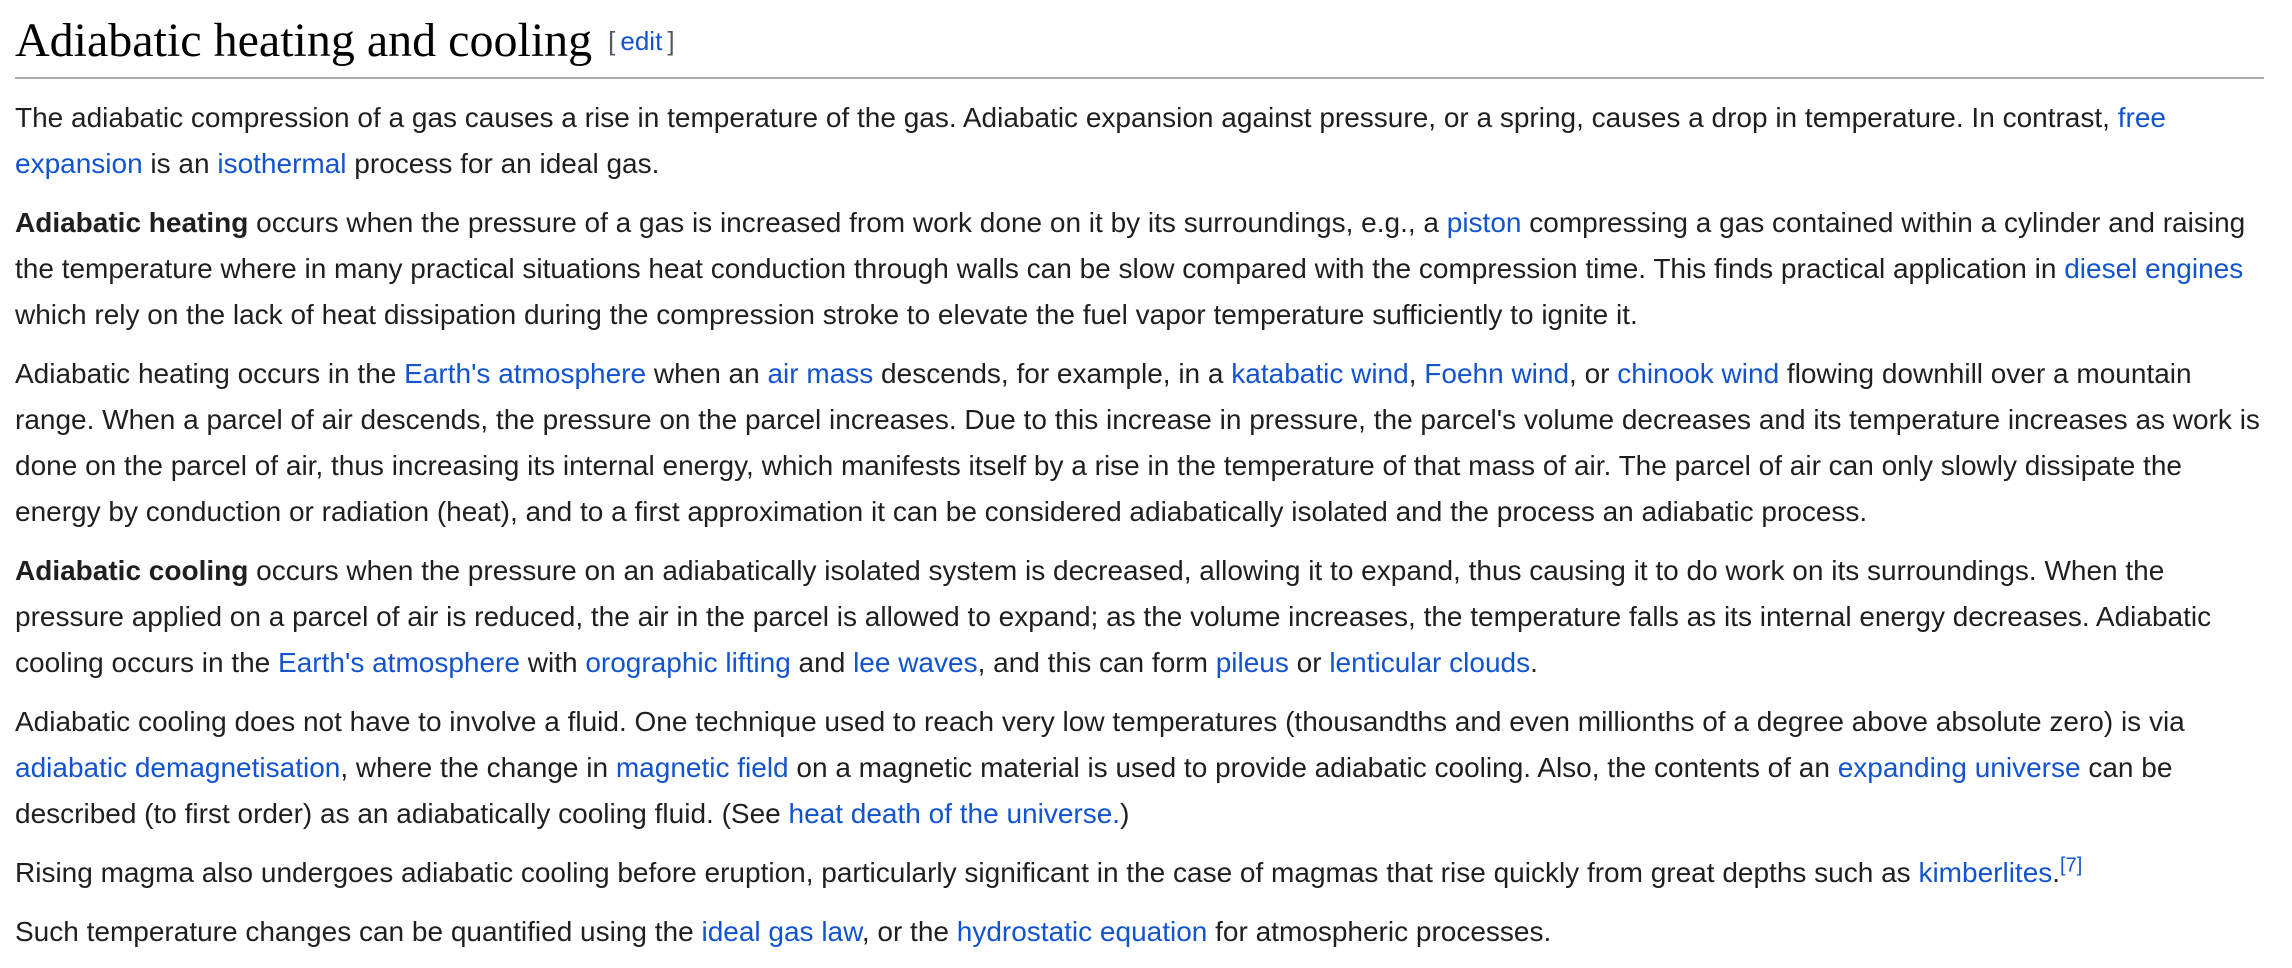  Describe the element at coordinates (1959, 767) in the screenshot. I see `wiki-link: expanding universe` at that location.